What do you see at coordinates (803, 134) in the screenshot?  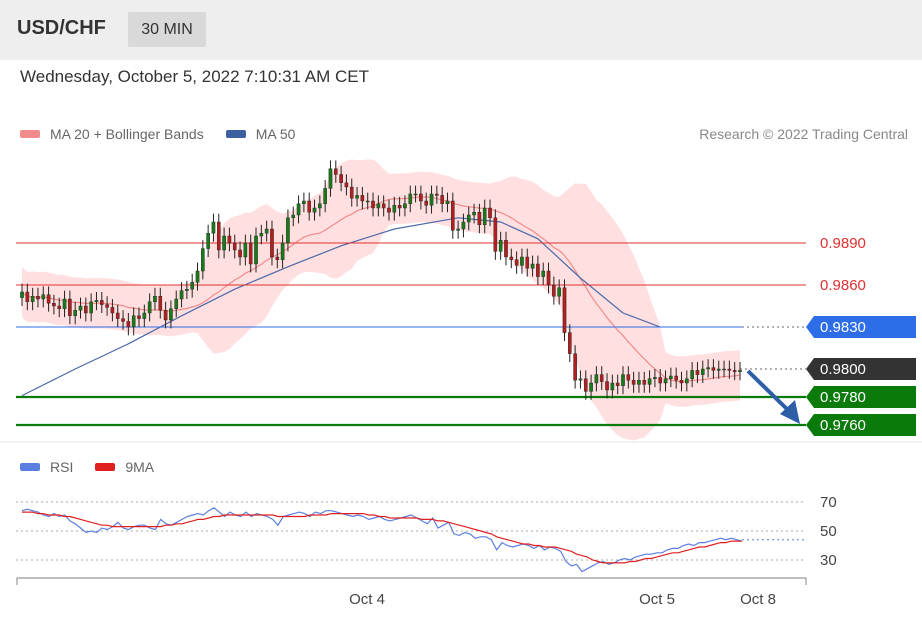 I see `copyright-note: Research © 2022 Trading Central` at bounding box center [803, 134].